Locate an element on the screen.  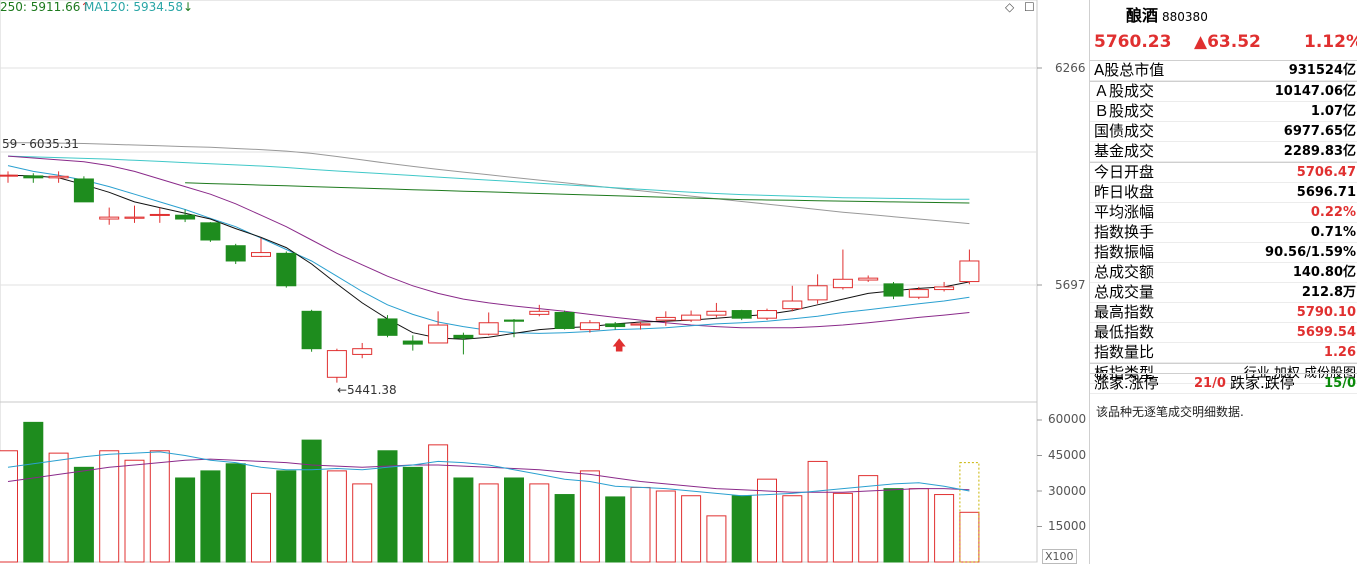
price-change-pct: 1.12% is located at coordinates (1330, 42).